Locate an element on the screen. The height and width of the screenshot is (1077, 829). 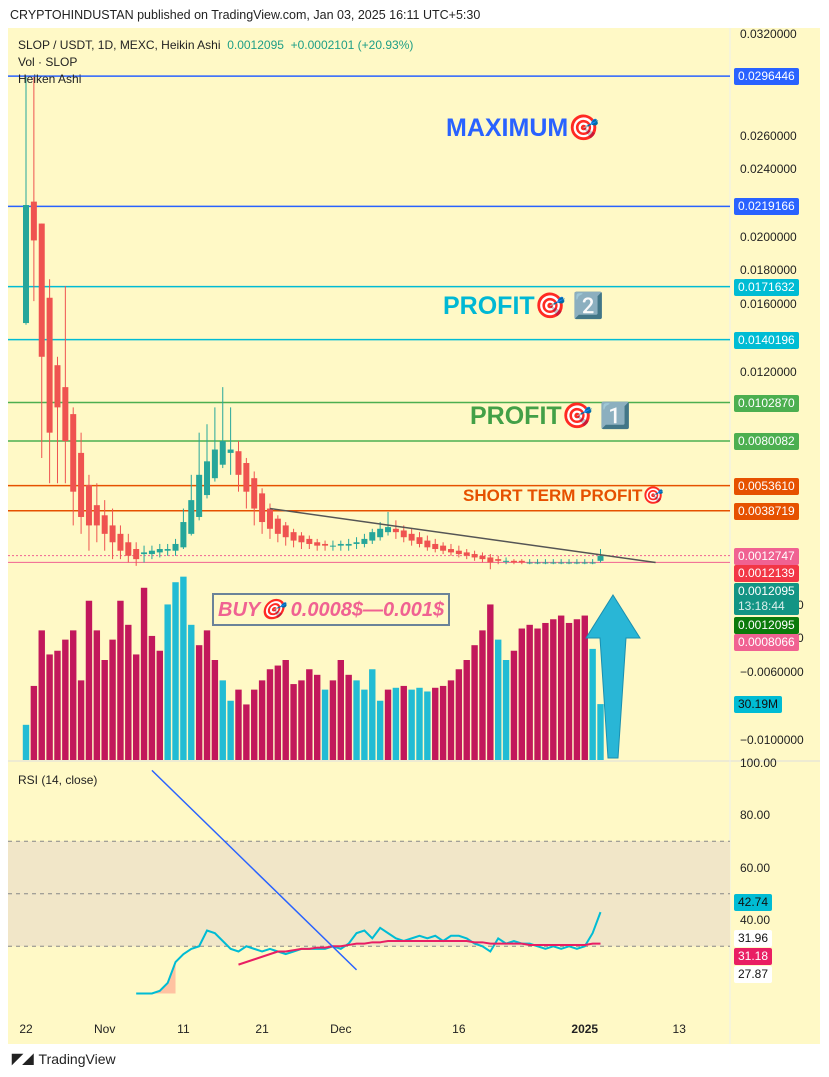
price-tag: 0.0140196 is located at coordinates (766, 340).